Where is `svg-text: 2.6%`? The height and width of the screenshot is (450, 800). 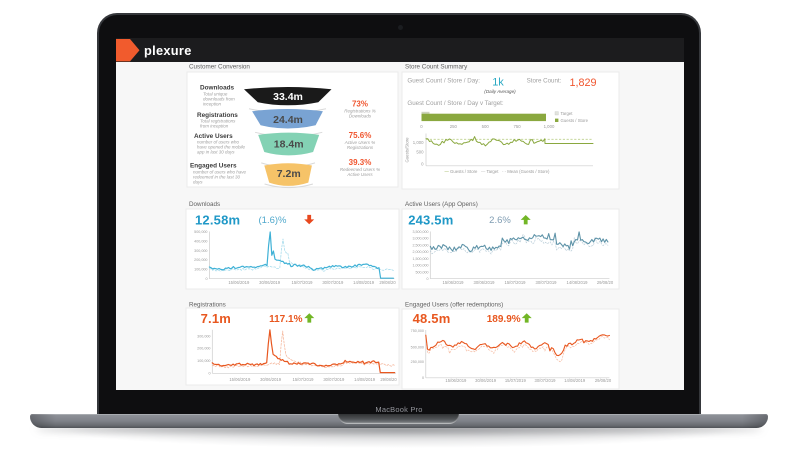
svg-text: 2.6% is located at coordinates (500, 220).